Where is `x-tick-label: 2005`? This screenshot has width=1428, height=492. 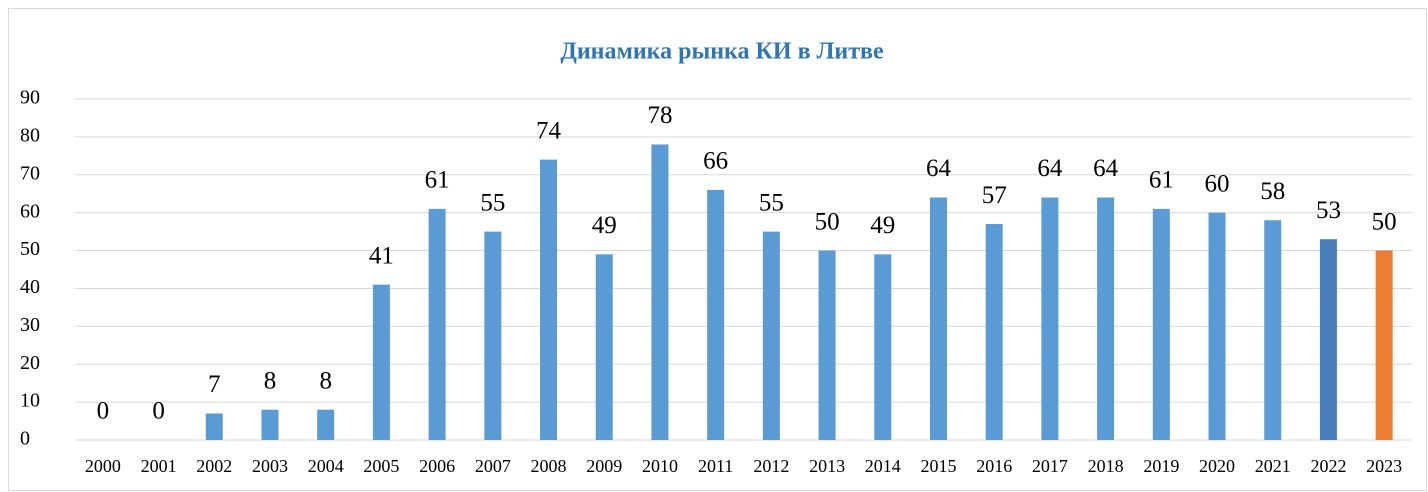 x-tick-label: 2005 is located at coordinates (381, 466).